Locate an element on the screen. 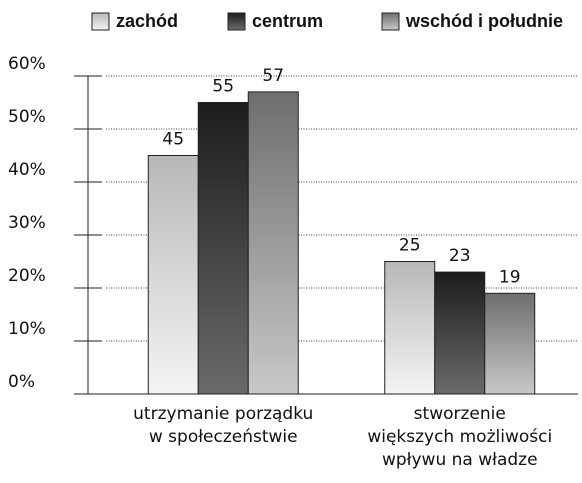 The width and height of the screenshot is (582, 483). legend-label: centrum is located at coordinates (287, 21).